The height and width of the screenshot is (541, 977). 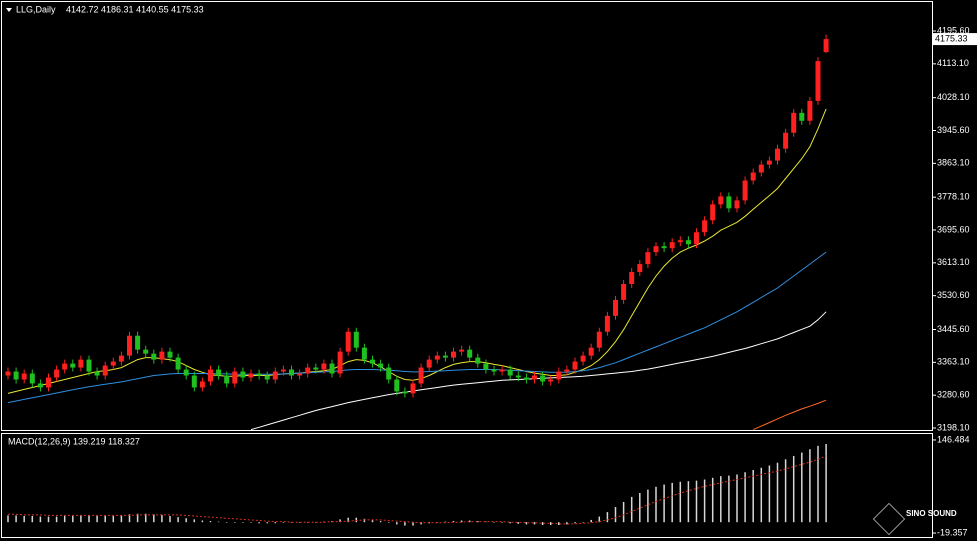 I want to click on y-tick-label: 3863.10, so click(x=953, y=163).